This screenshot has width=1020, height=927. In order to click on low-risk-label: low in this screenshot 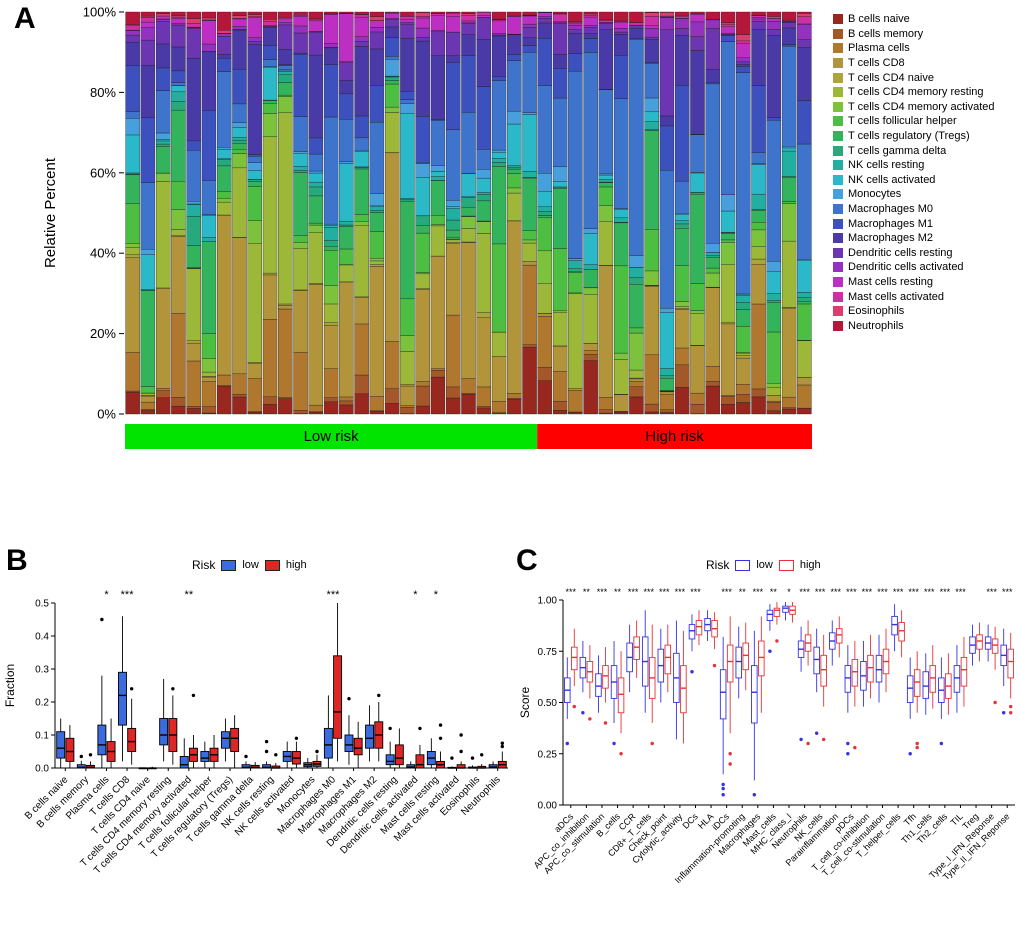, I will do `click(764, 565)`.